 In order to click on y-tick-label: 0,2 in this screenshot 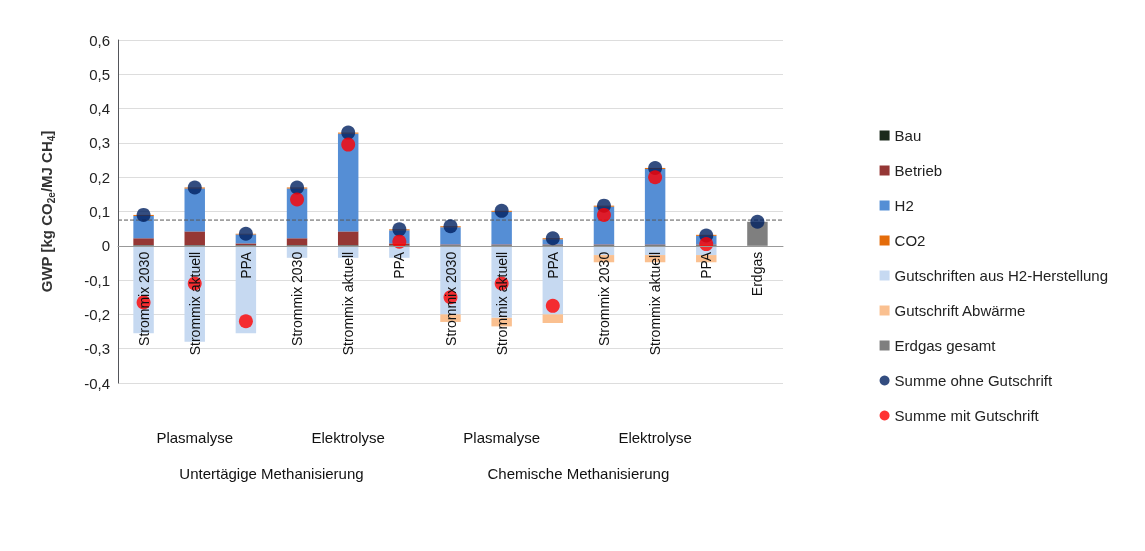, I will do `click(99, 177)`.